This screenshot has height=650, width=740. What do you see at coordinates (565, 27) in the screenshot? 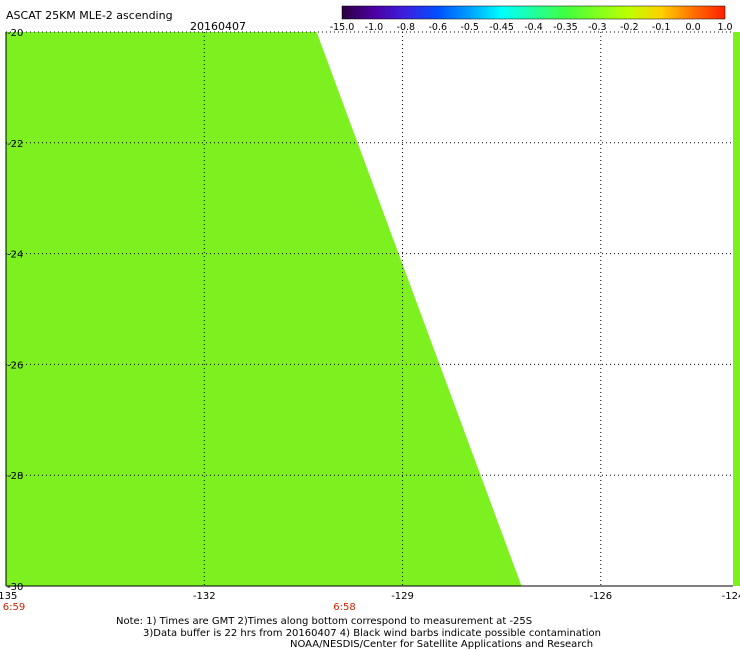
I see `colorbar-tick-label: -0.35` at bounding box center [565, 27].